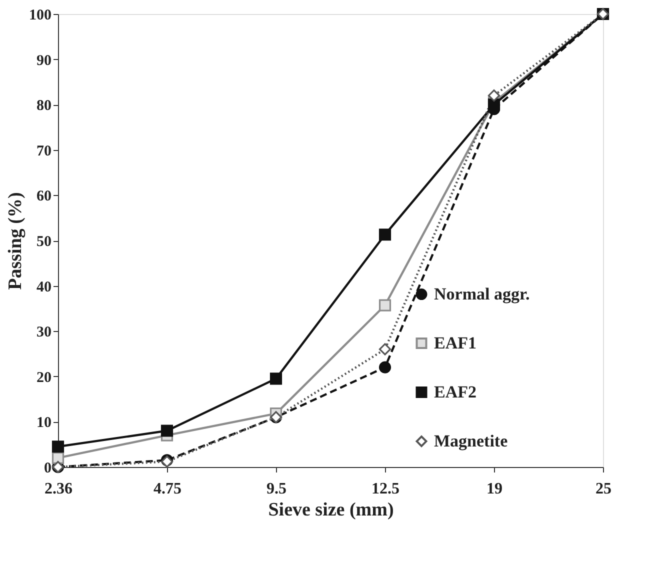 Image resolution: width=645 pixels, height=563 pixels. Describe the element at coordinates (44, 287) in the screenshot. I see `y-tick-label: 40` at that location.